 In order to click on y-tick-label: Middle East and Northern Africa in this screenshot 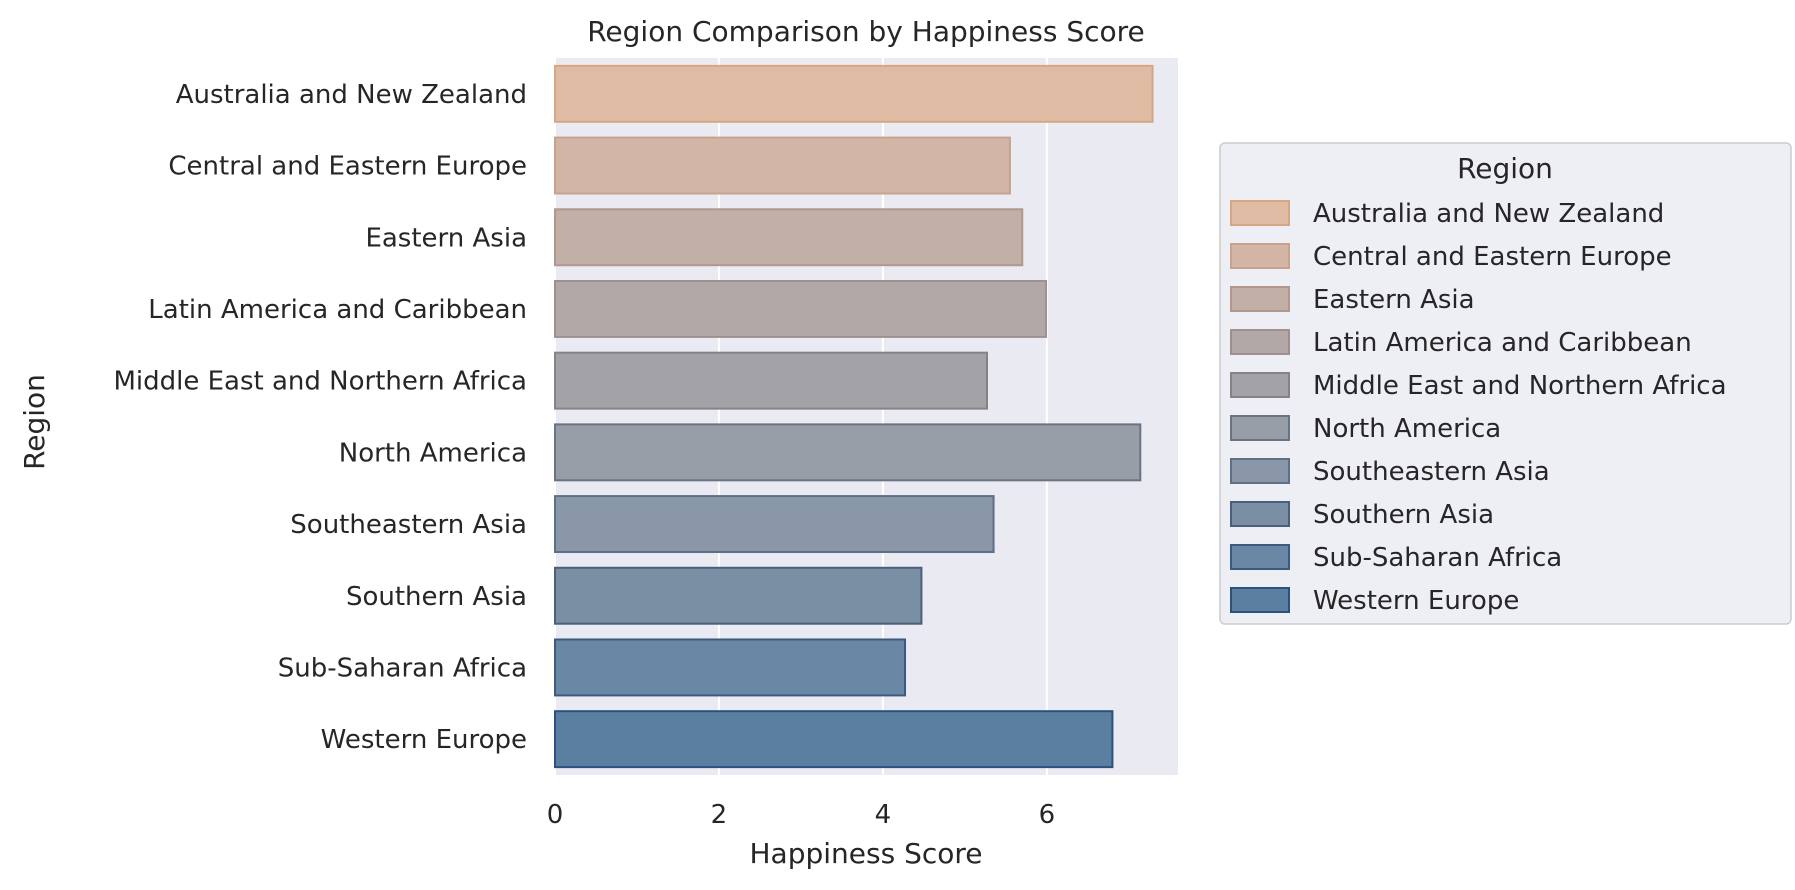, I will do `click(320, 382)`.